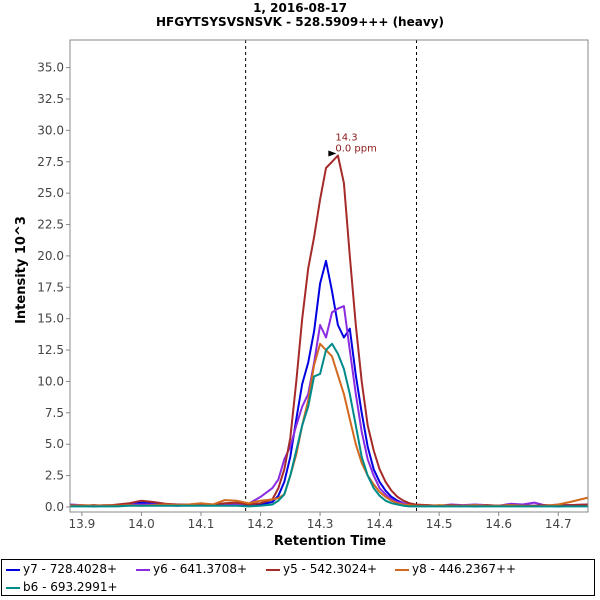 The image size is (600, 600). I want to click on y-tick-label: 10.0, so click(50, 381).